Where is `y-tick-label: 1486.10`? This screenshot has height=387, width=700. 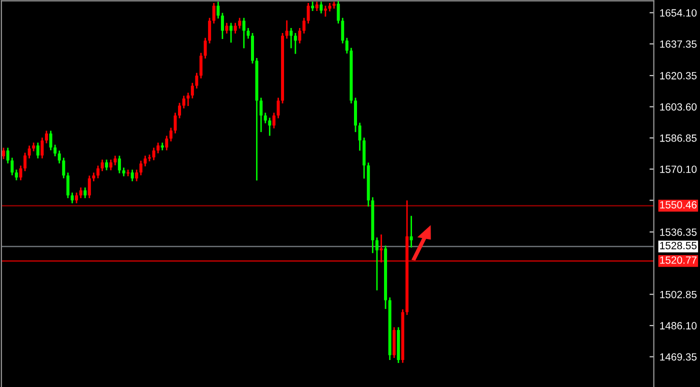 y-tick-label: 1486.10 is located at coordinates (678, 326).